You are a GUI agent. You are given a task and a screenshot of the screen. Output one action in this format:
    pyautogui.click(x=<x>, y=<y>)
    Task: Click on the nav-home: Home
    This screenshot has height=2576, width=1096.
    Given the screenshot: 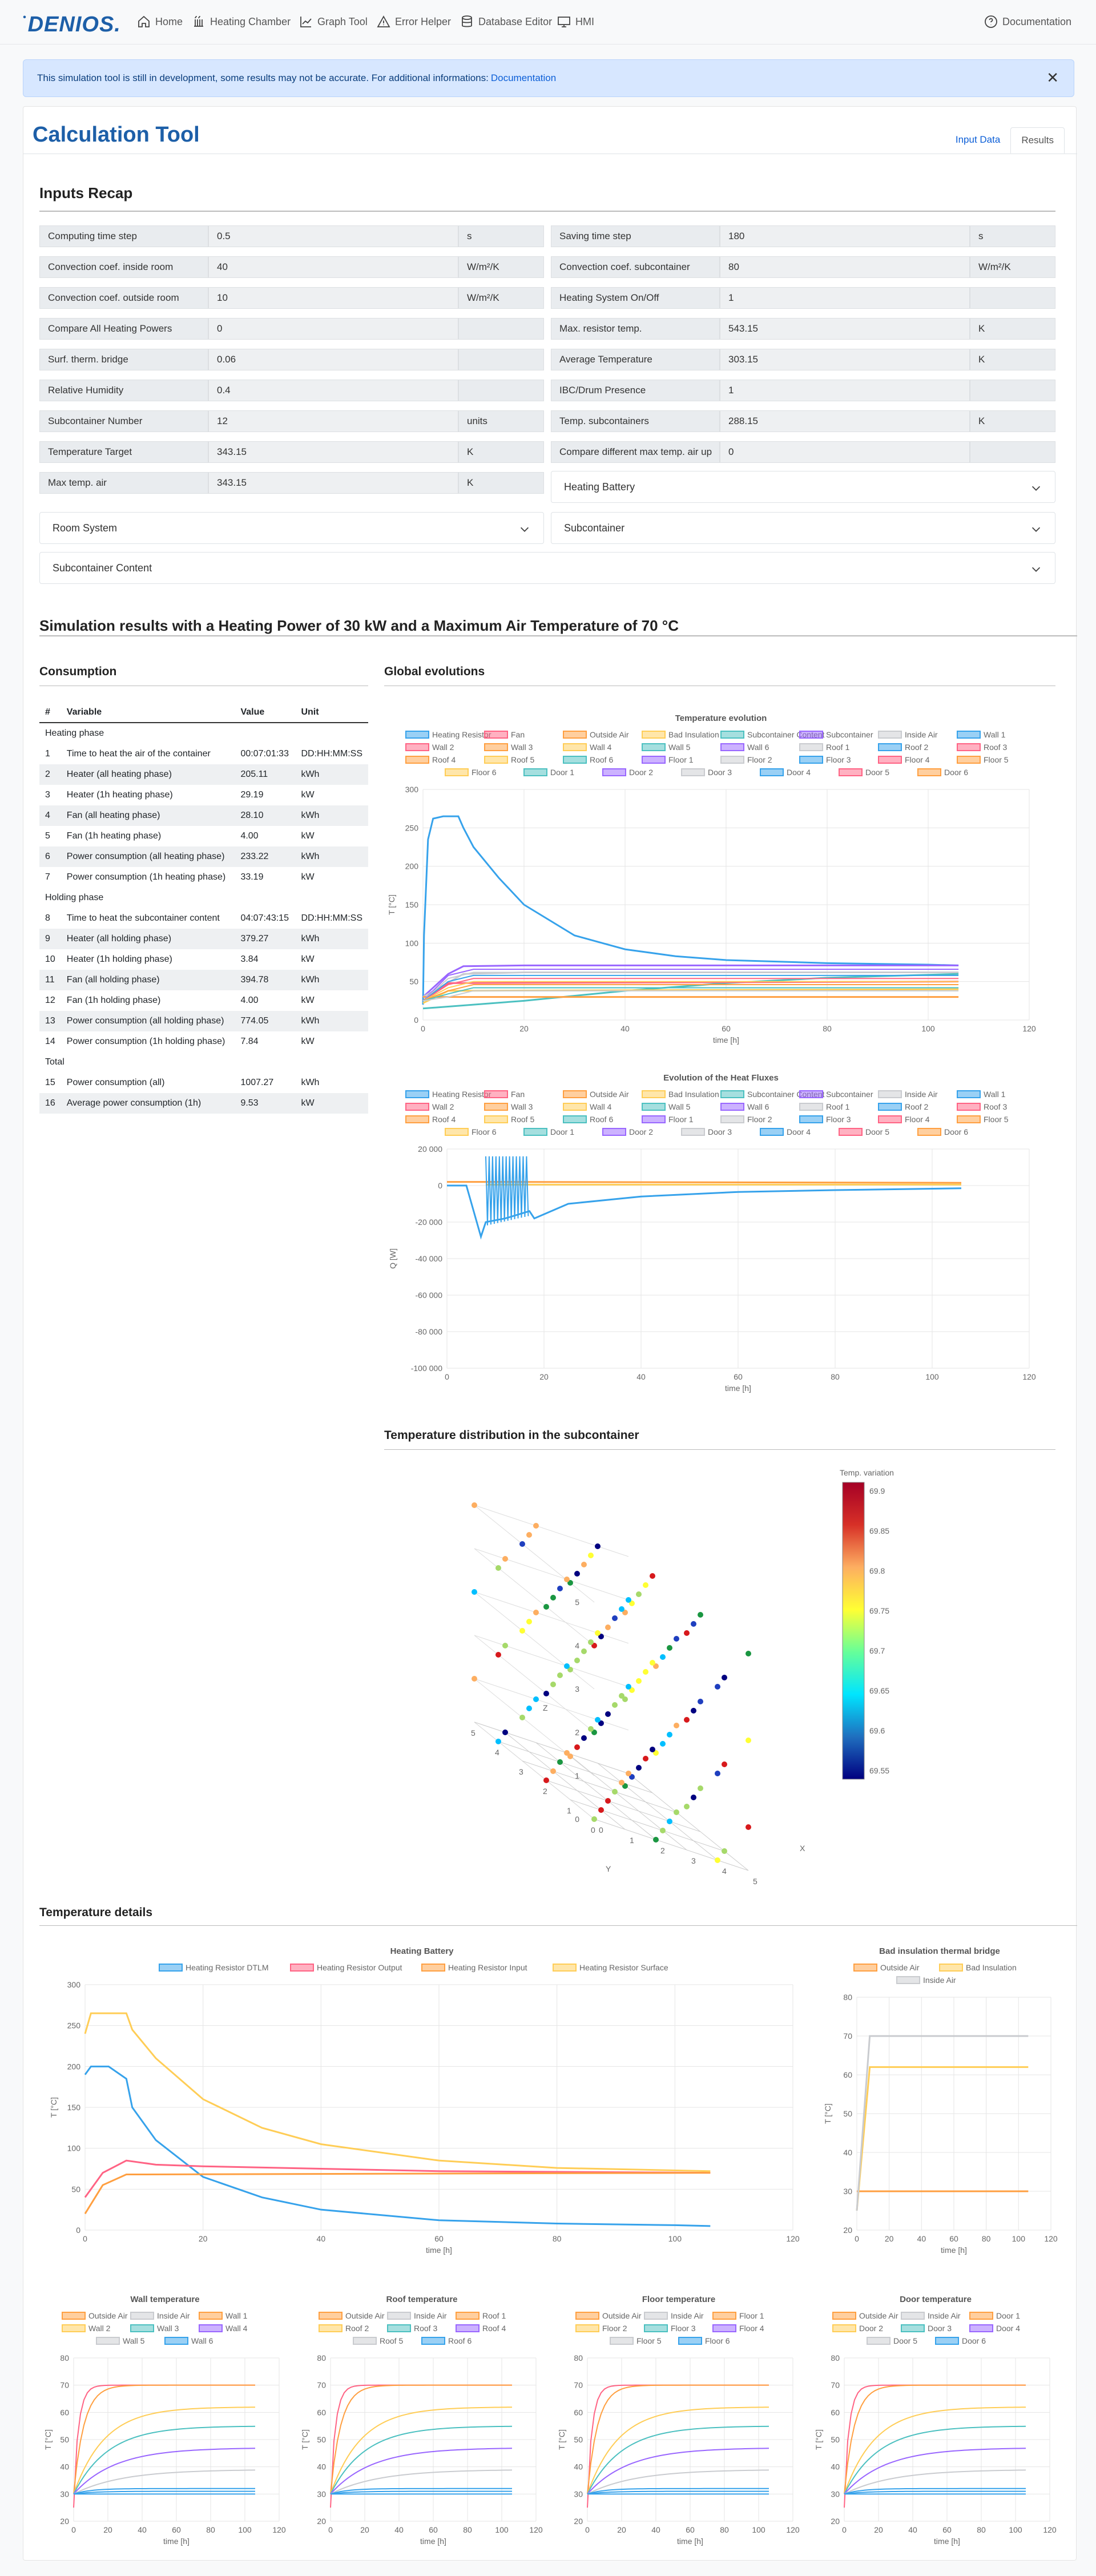 What is the action you would take?
    pyautogui.click(x=160, y=22)
    